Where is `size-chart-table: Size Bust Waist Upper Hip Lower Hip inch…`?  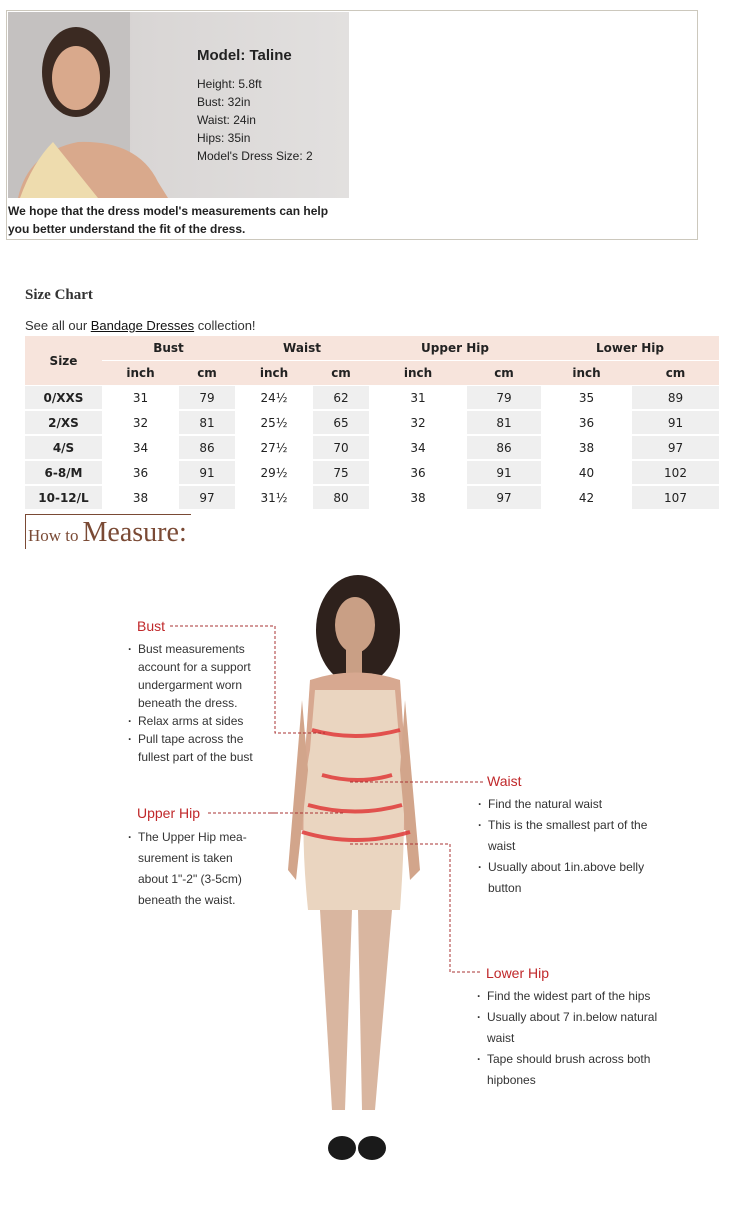 size-chart-table: Size Bust Waist Upper Hip Lower Hip inch… is located at coordinates (372, 423).